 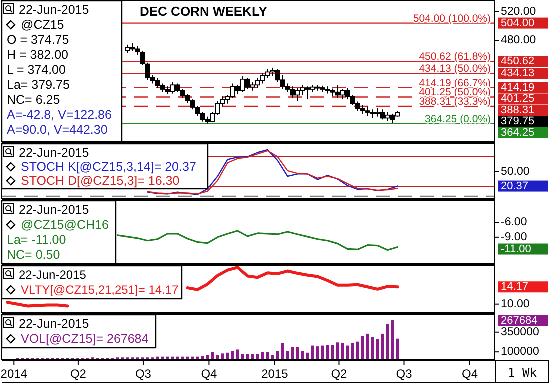 I want to click on annotation: NC= 6.25, so click(x=33, y=100).